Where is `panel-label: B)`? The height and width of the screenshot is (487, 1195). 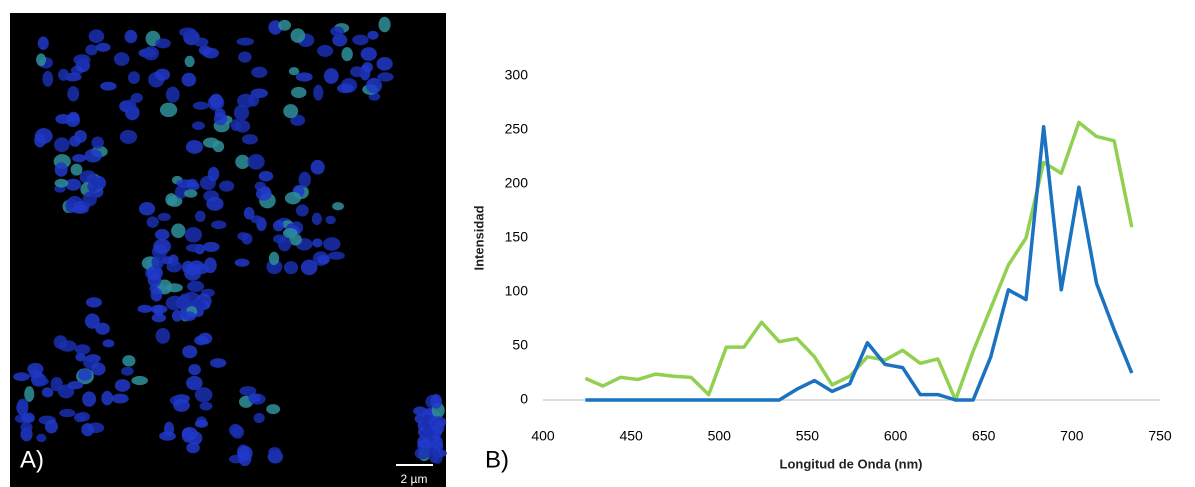
panel-label: B) is located at coordinates (497, 459).